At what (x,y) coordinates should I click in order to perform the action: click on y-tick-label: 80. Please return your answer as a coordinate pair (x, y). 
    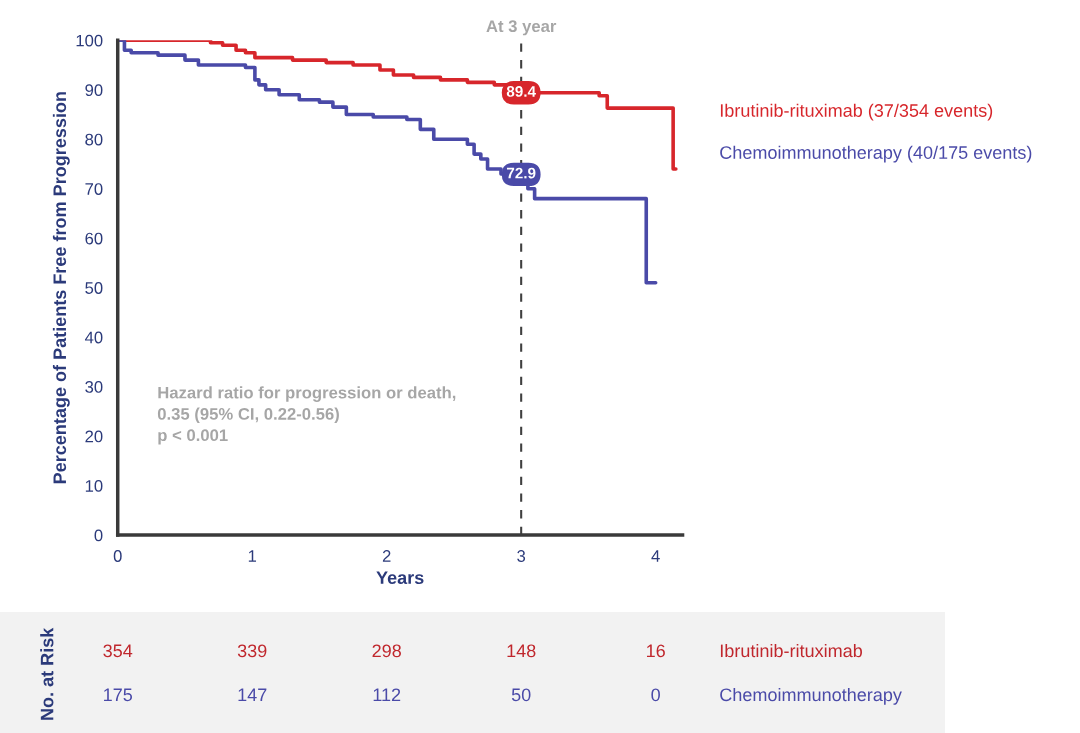
    Looking at the image, I should click on (94, 139).